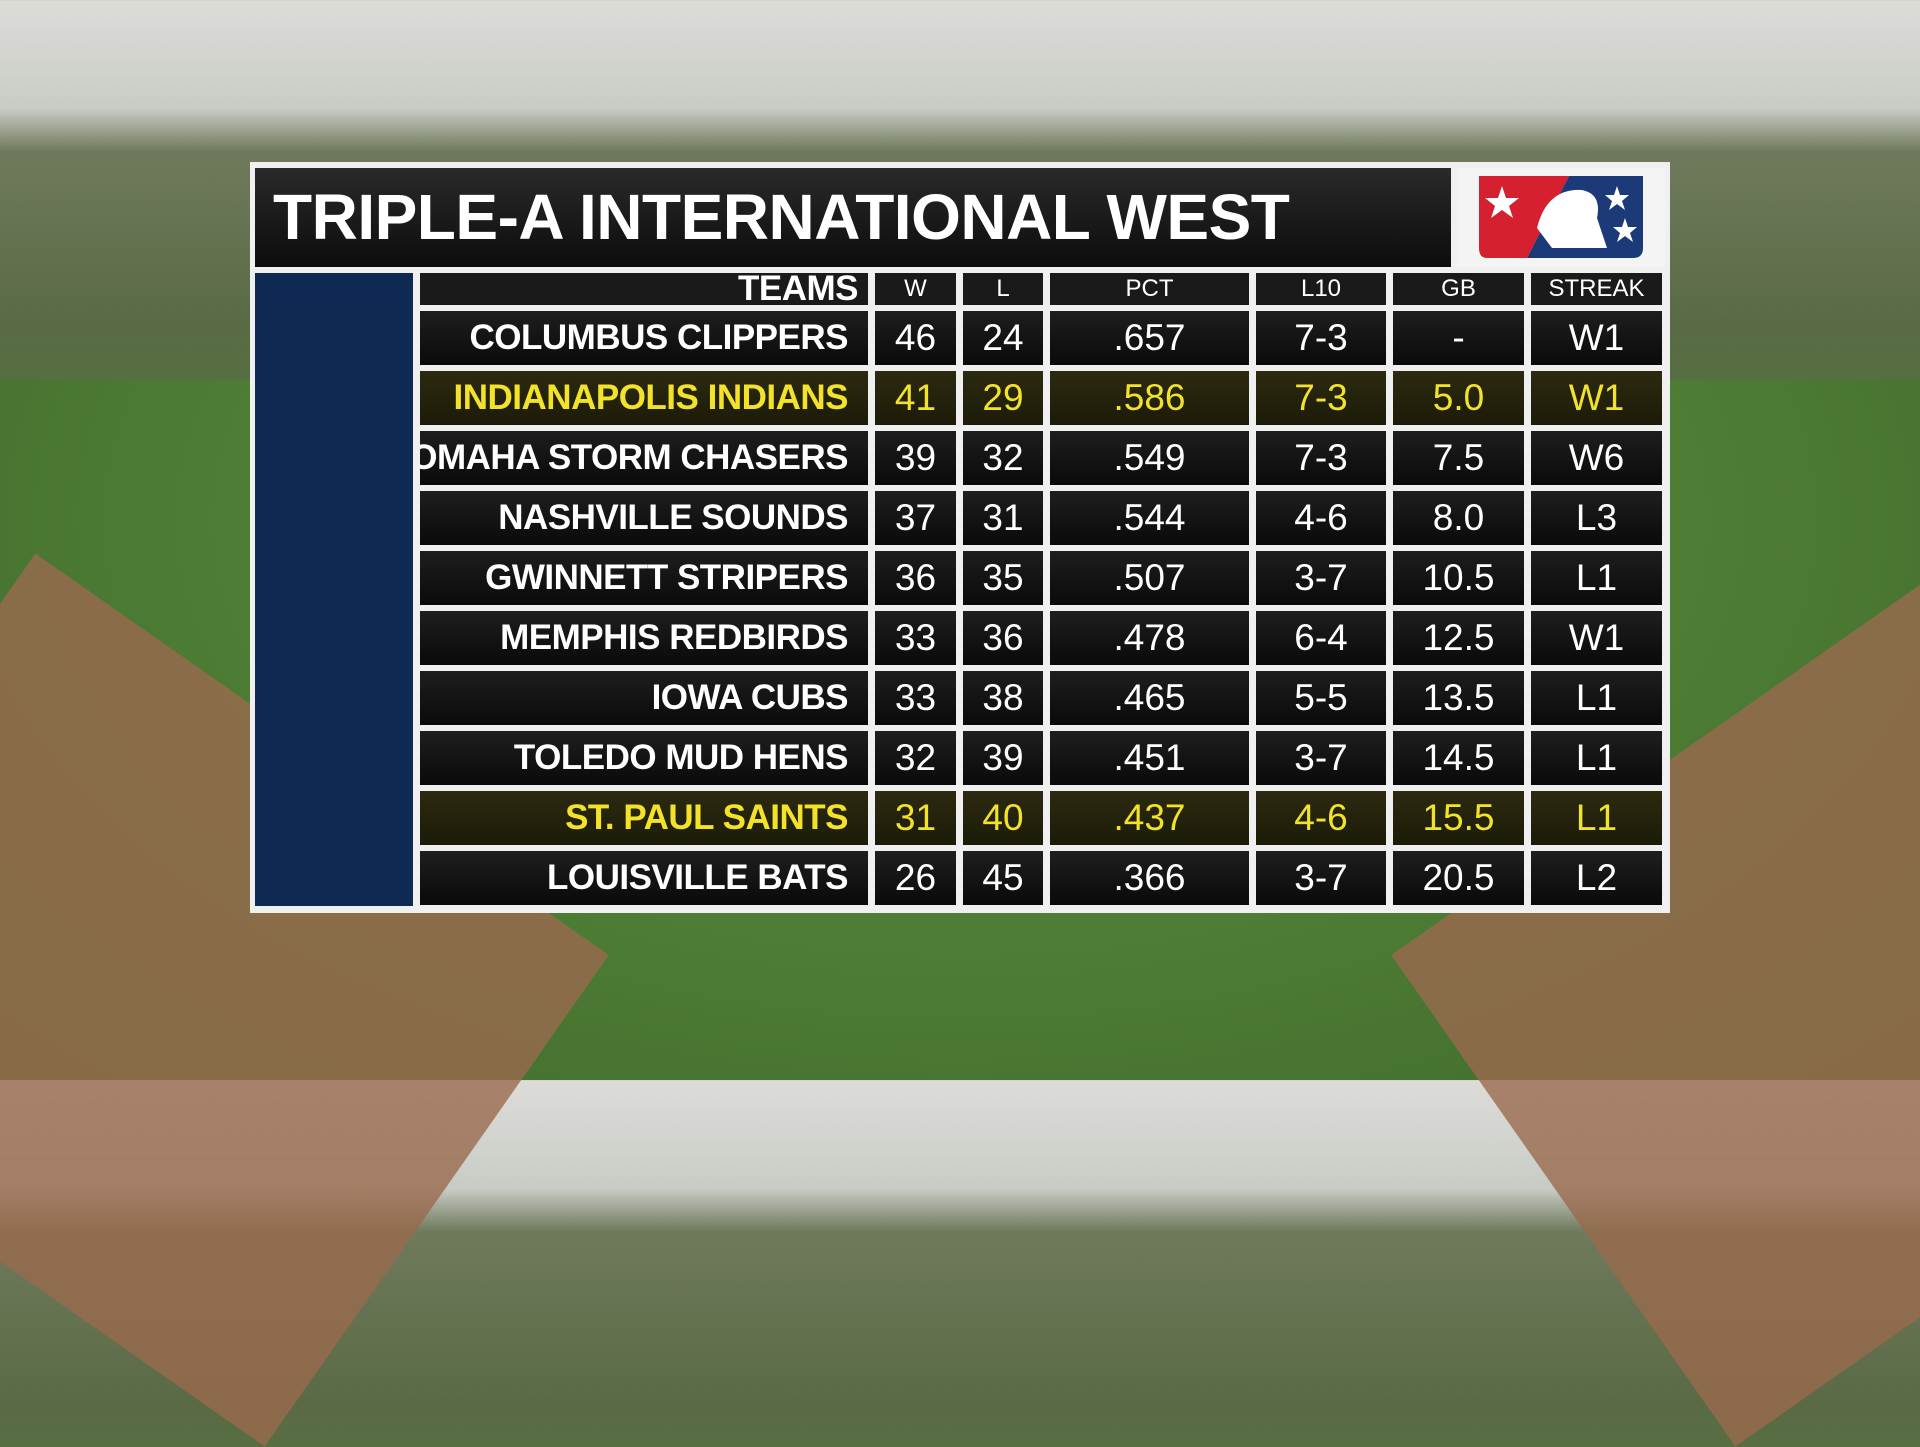  Describe the element at coordinates (1321, 289) in the screenshot. I see `column-header: L10` at that location.